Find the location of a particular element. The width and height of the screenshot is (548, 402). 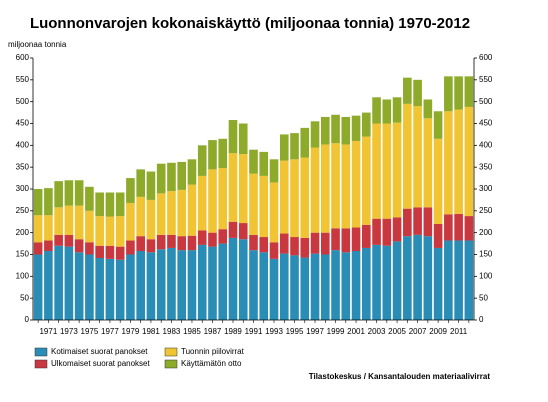

y-tick-label: 500 is located at coordinates (23, 101).